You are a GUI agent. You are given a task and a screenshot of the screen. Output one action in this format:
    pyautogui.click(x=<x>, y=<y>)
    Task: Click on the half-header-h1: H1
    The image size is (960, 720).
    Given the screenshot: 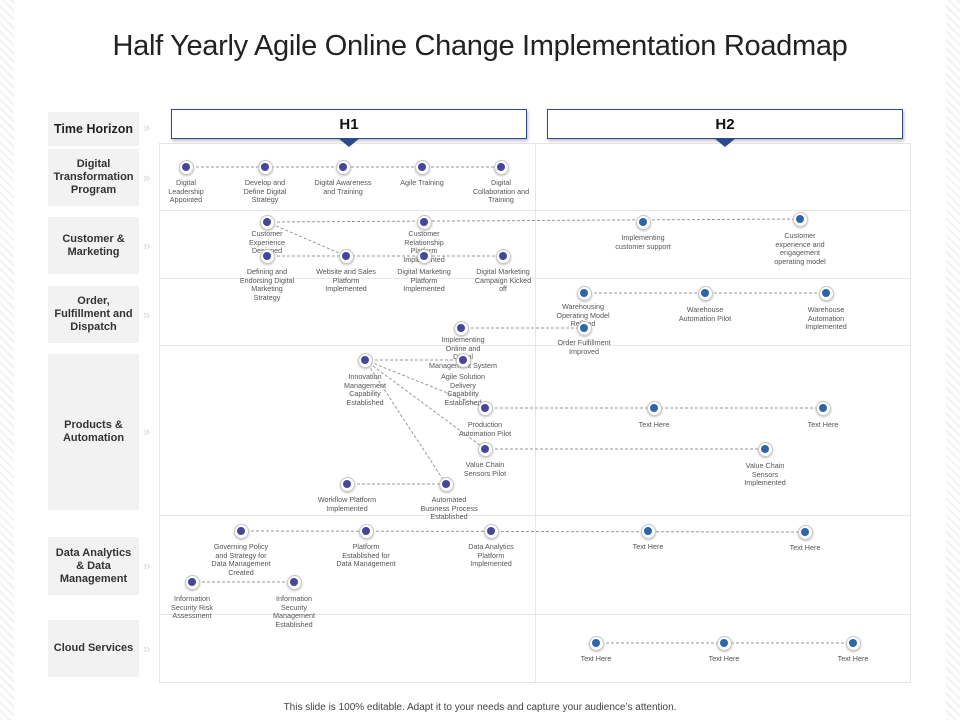 What is the action you would take?
    pyautogui.click(x=349, y=128)
    